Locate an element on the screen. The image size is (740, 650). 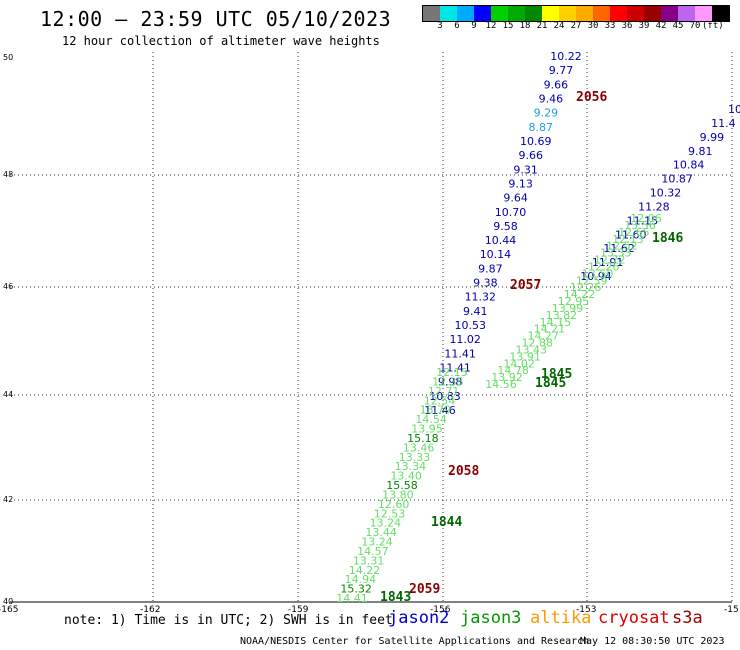
swh-value: 9.46 is located at coordinates (551, 98).